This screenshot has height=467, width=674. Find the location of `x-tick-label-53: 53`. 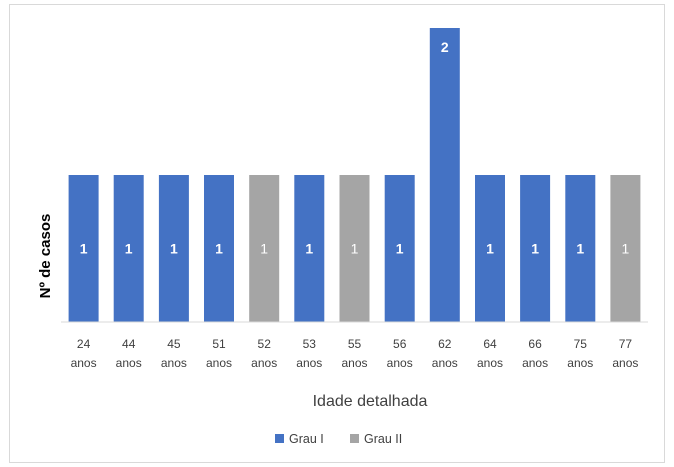

x-tick-label-53: 53 is located at coordinates (310, 344).